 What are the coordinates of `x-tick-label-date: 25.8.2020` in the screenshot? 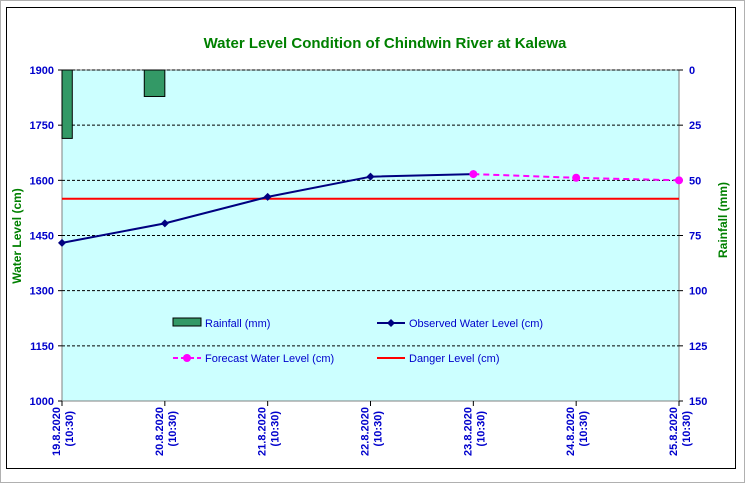 It's located at (674, 431).